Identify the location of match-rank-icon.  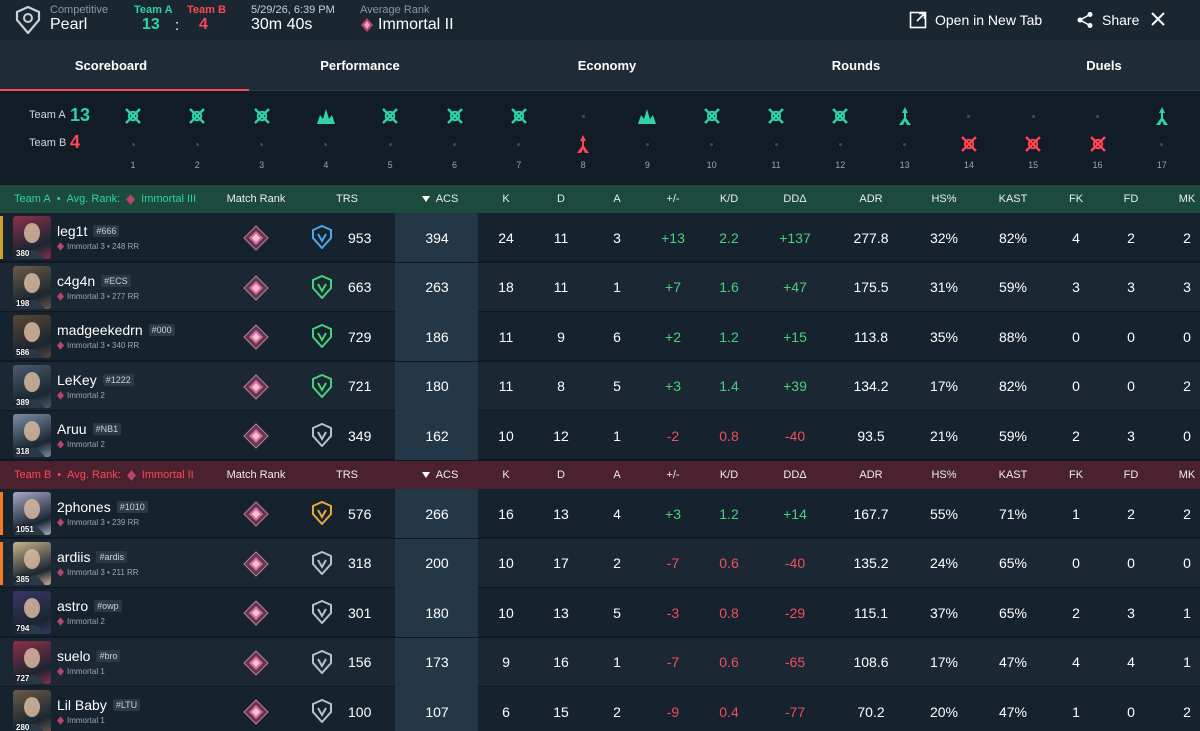
(256, 386).